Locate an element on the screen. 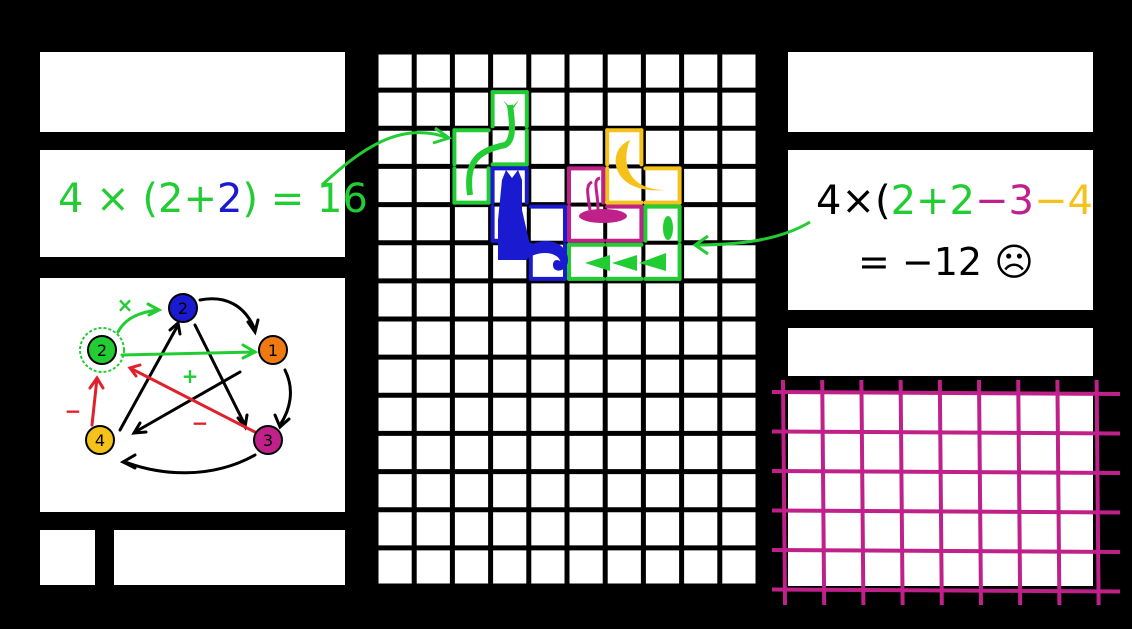 Image resolution: width=1132 pixels, height=629 pixels. graph-node: 3 is located at coordinates (268, 440).